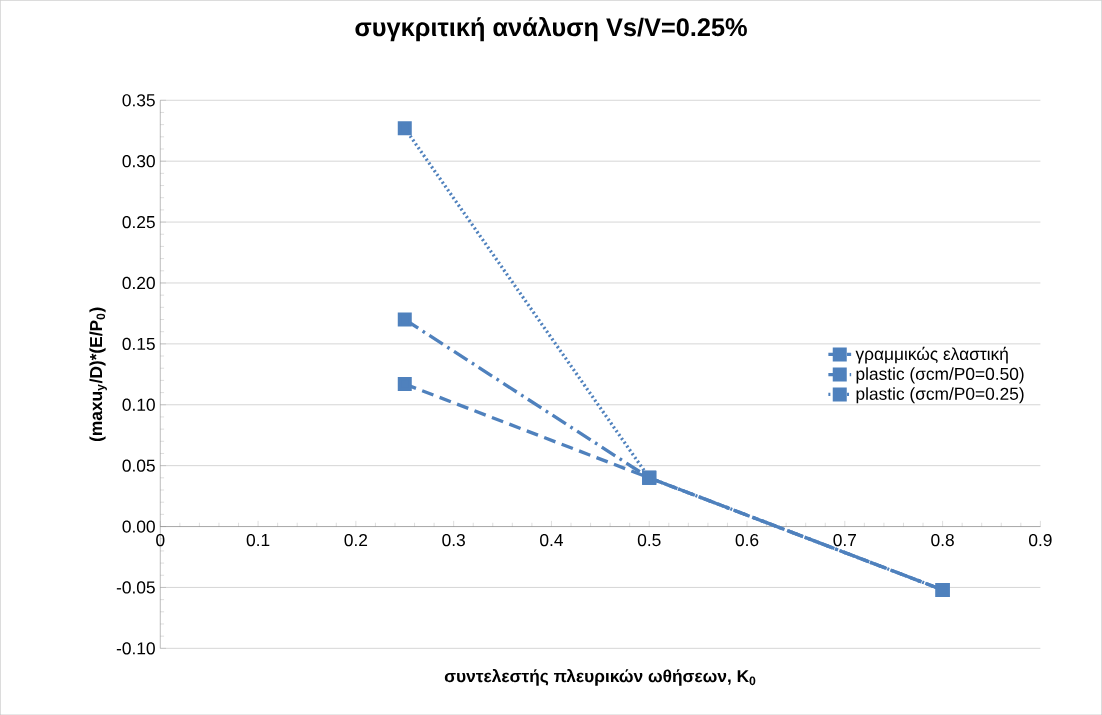 The width and height of the screenshot is (1102, 715). Describe the element at coordinates (600, 677) in the screenshot. I see `x-axis-title: συντελεστής πλευρικών ωθήσεων, K$_{0}$` at that location.